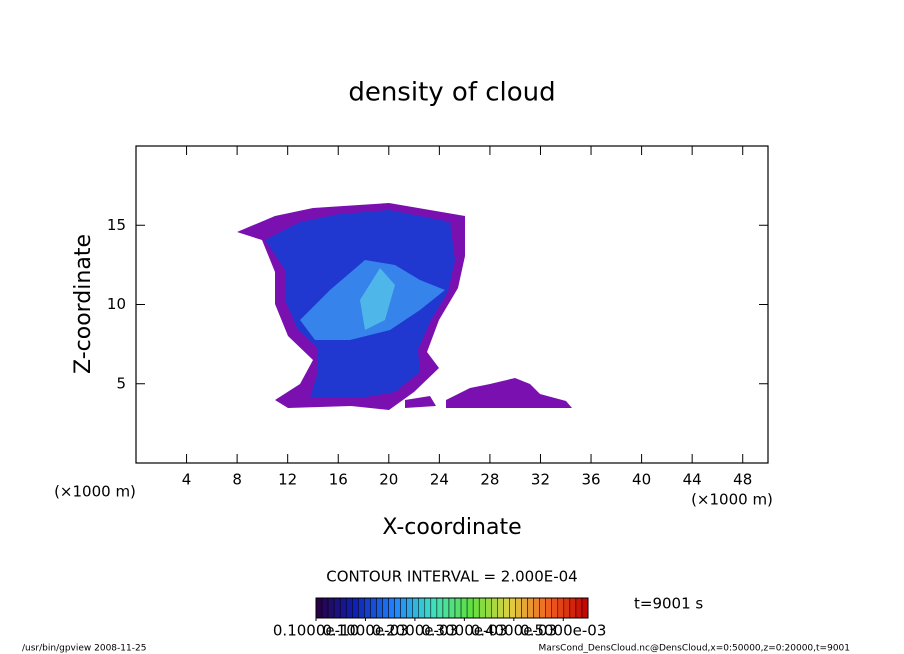  What do you see at coordinates (187, 480) in the screenshot?
I see `x-tick-label: 4` at bounding box center [187, 480].